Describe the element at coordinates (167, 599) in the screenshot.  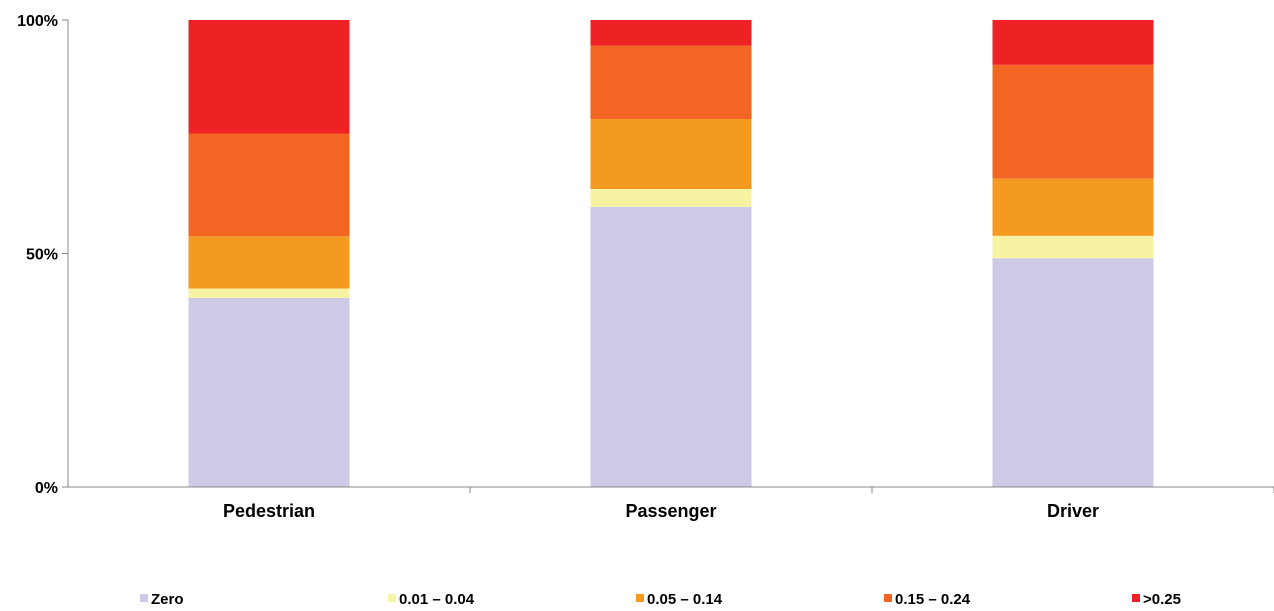
I see `legend-label: Zero` at that location.